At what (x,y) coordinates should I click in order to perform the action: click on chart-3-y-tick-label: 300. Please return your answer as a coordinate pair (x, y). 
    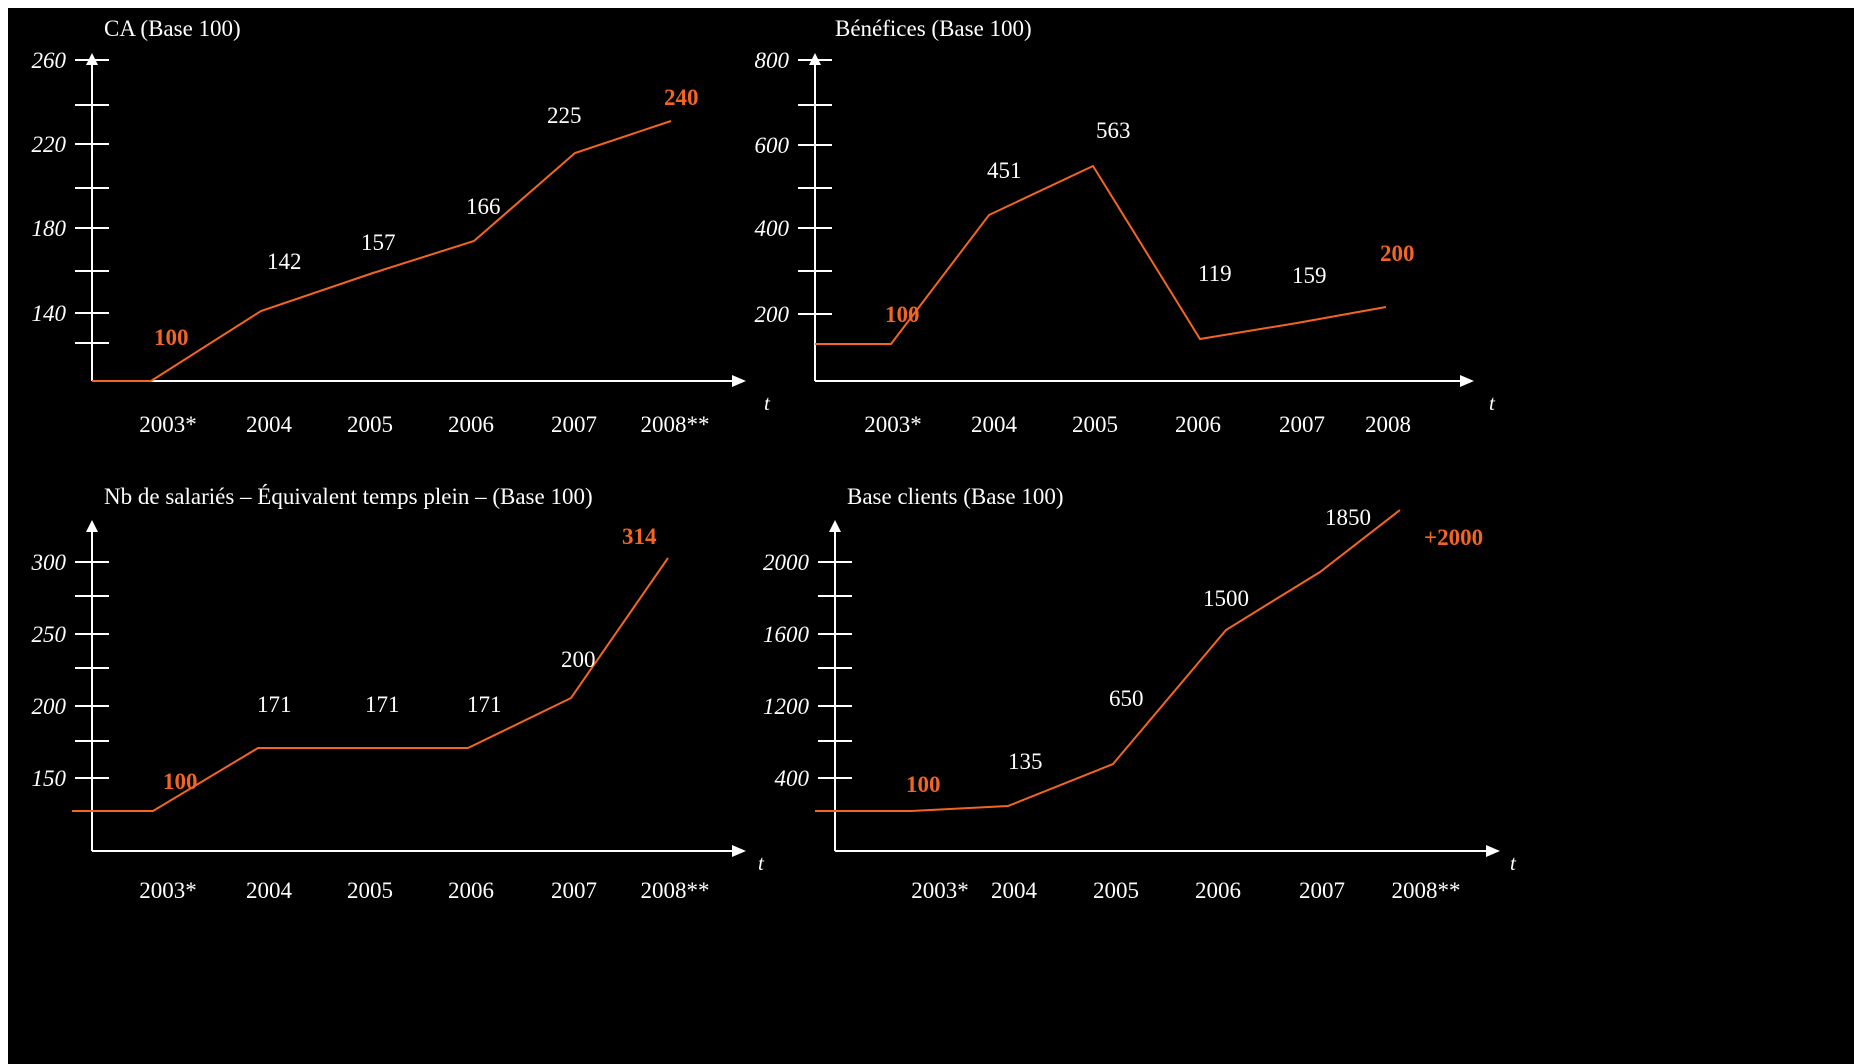
    Looking at the image, I should click on (49, 562).